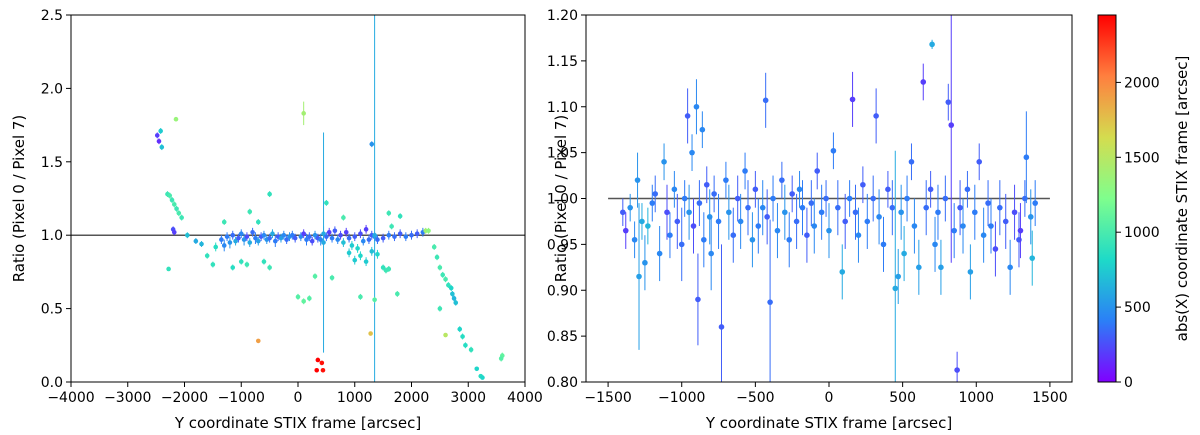  What do you see at coordinates (755, 398) in the screenshot?
I see `x-tick-label: −500` at bounding box center [755, 398].